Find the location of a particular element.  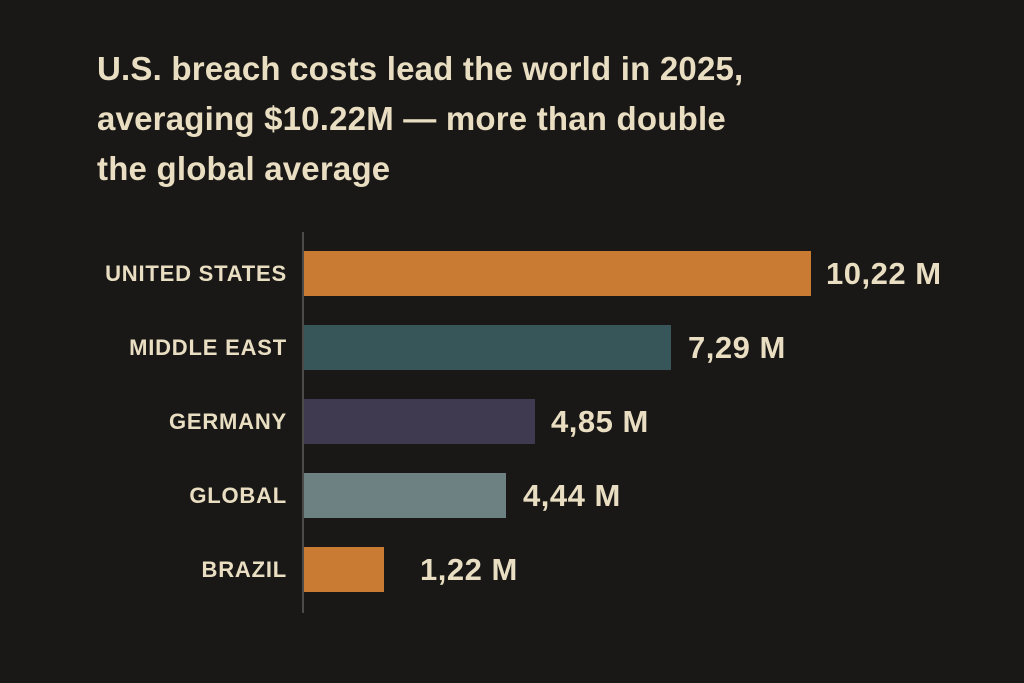

value-label-germany: 4,85 M is located at coordinates (600, 421).